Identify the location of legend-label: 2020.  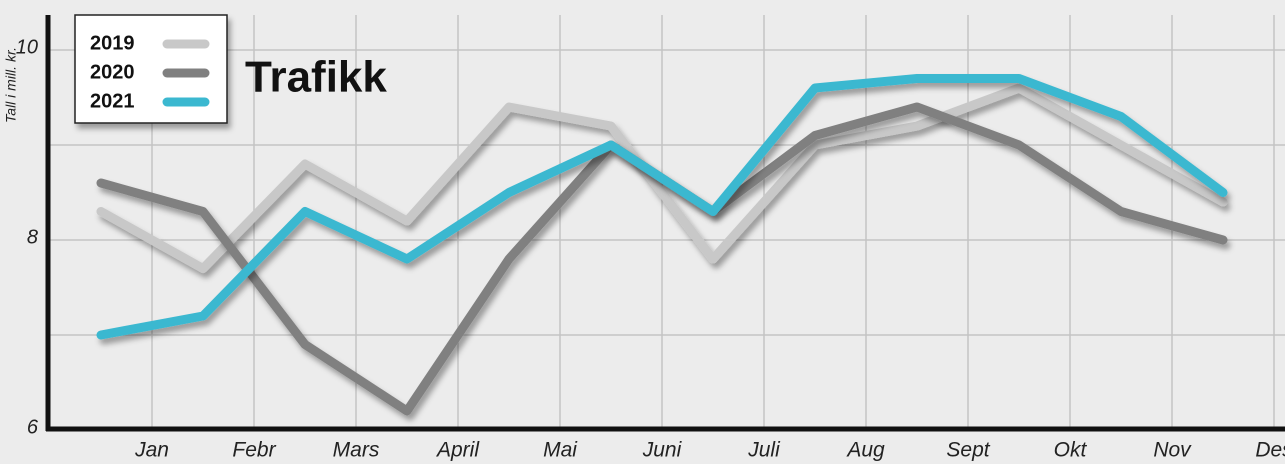
(112, 72).